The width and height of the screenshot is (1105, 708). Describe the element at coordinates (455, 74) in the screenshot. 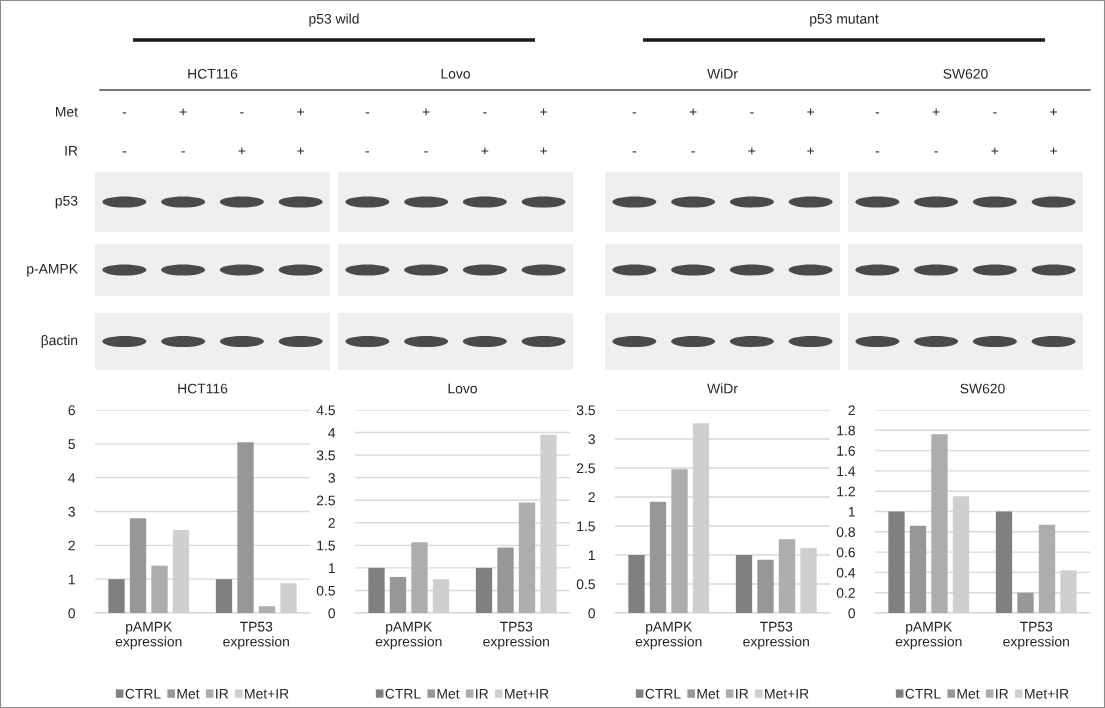

I see `category-label: Lovo` at that location.